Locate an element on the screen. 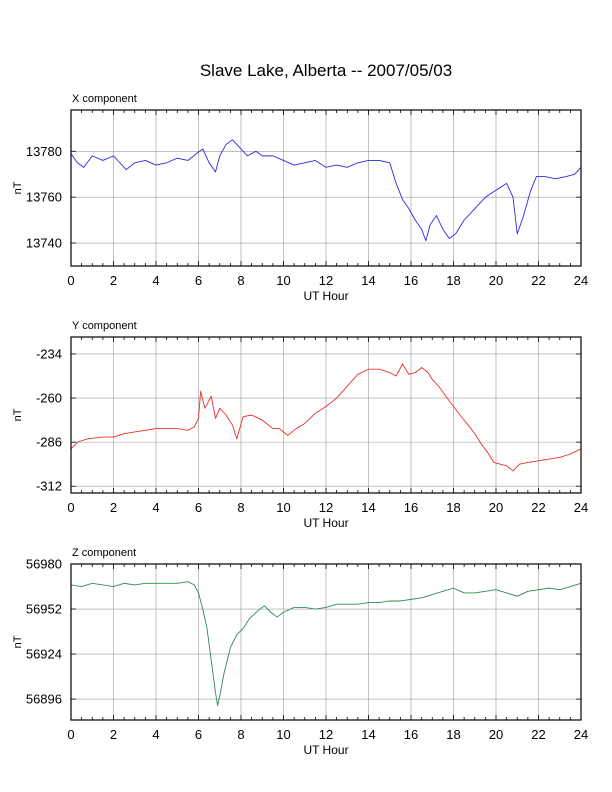 Image resolution: width=612 pixels, height=792 pixels. y-tick-label: -286 is located at coordinates (49, 442).